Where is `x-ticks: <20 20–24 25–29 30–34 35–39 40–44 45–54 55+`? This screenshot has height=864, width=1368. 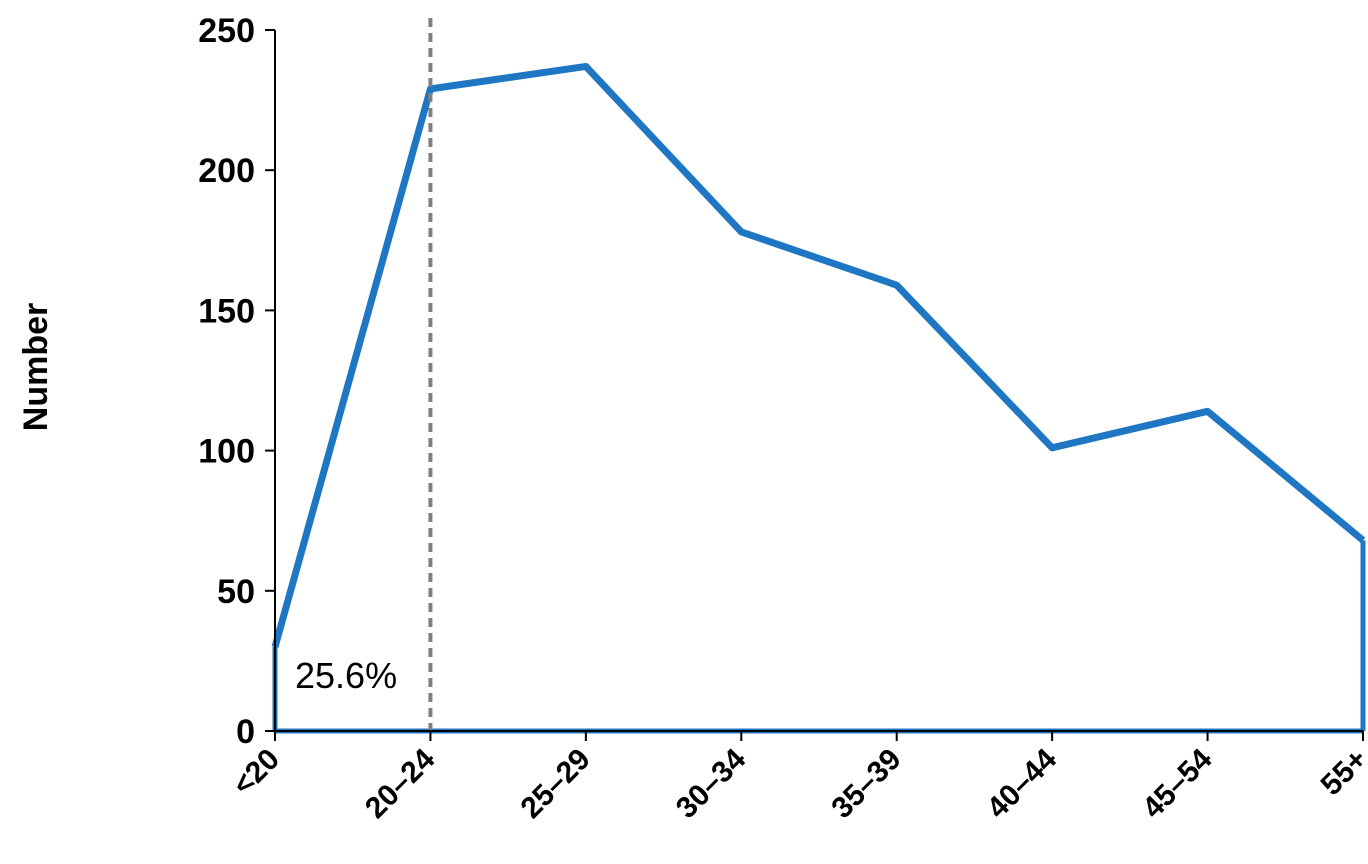 x-ticks: <20 20–24 25–29 30–34 35–39 40–44 45–54 55+ is located at coordinates (797, 778).